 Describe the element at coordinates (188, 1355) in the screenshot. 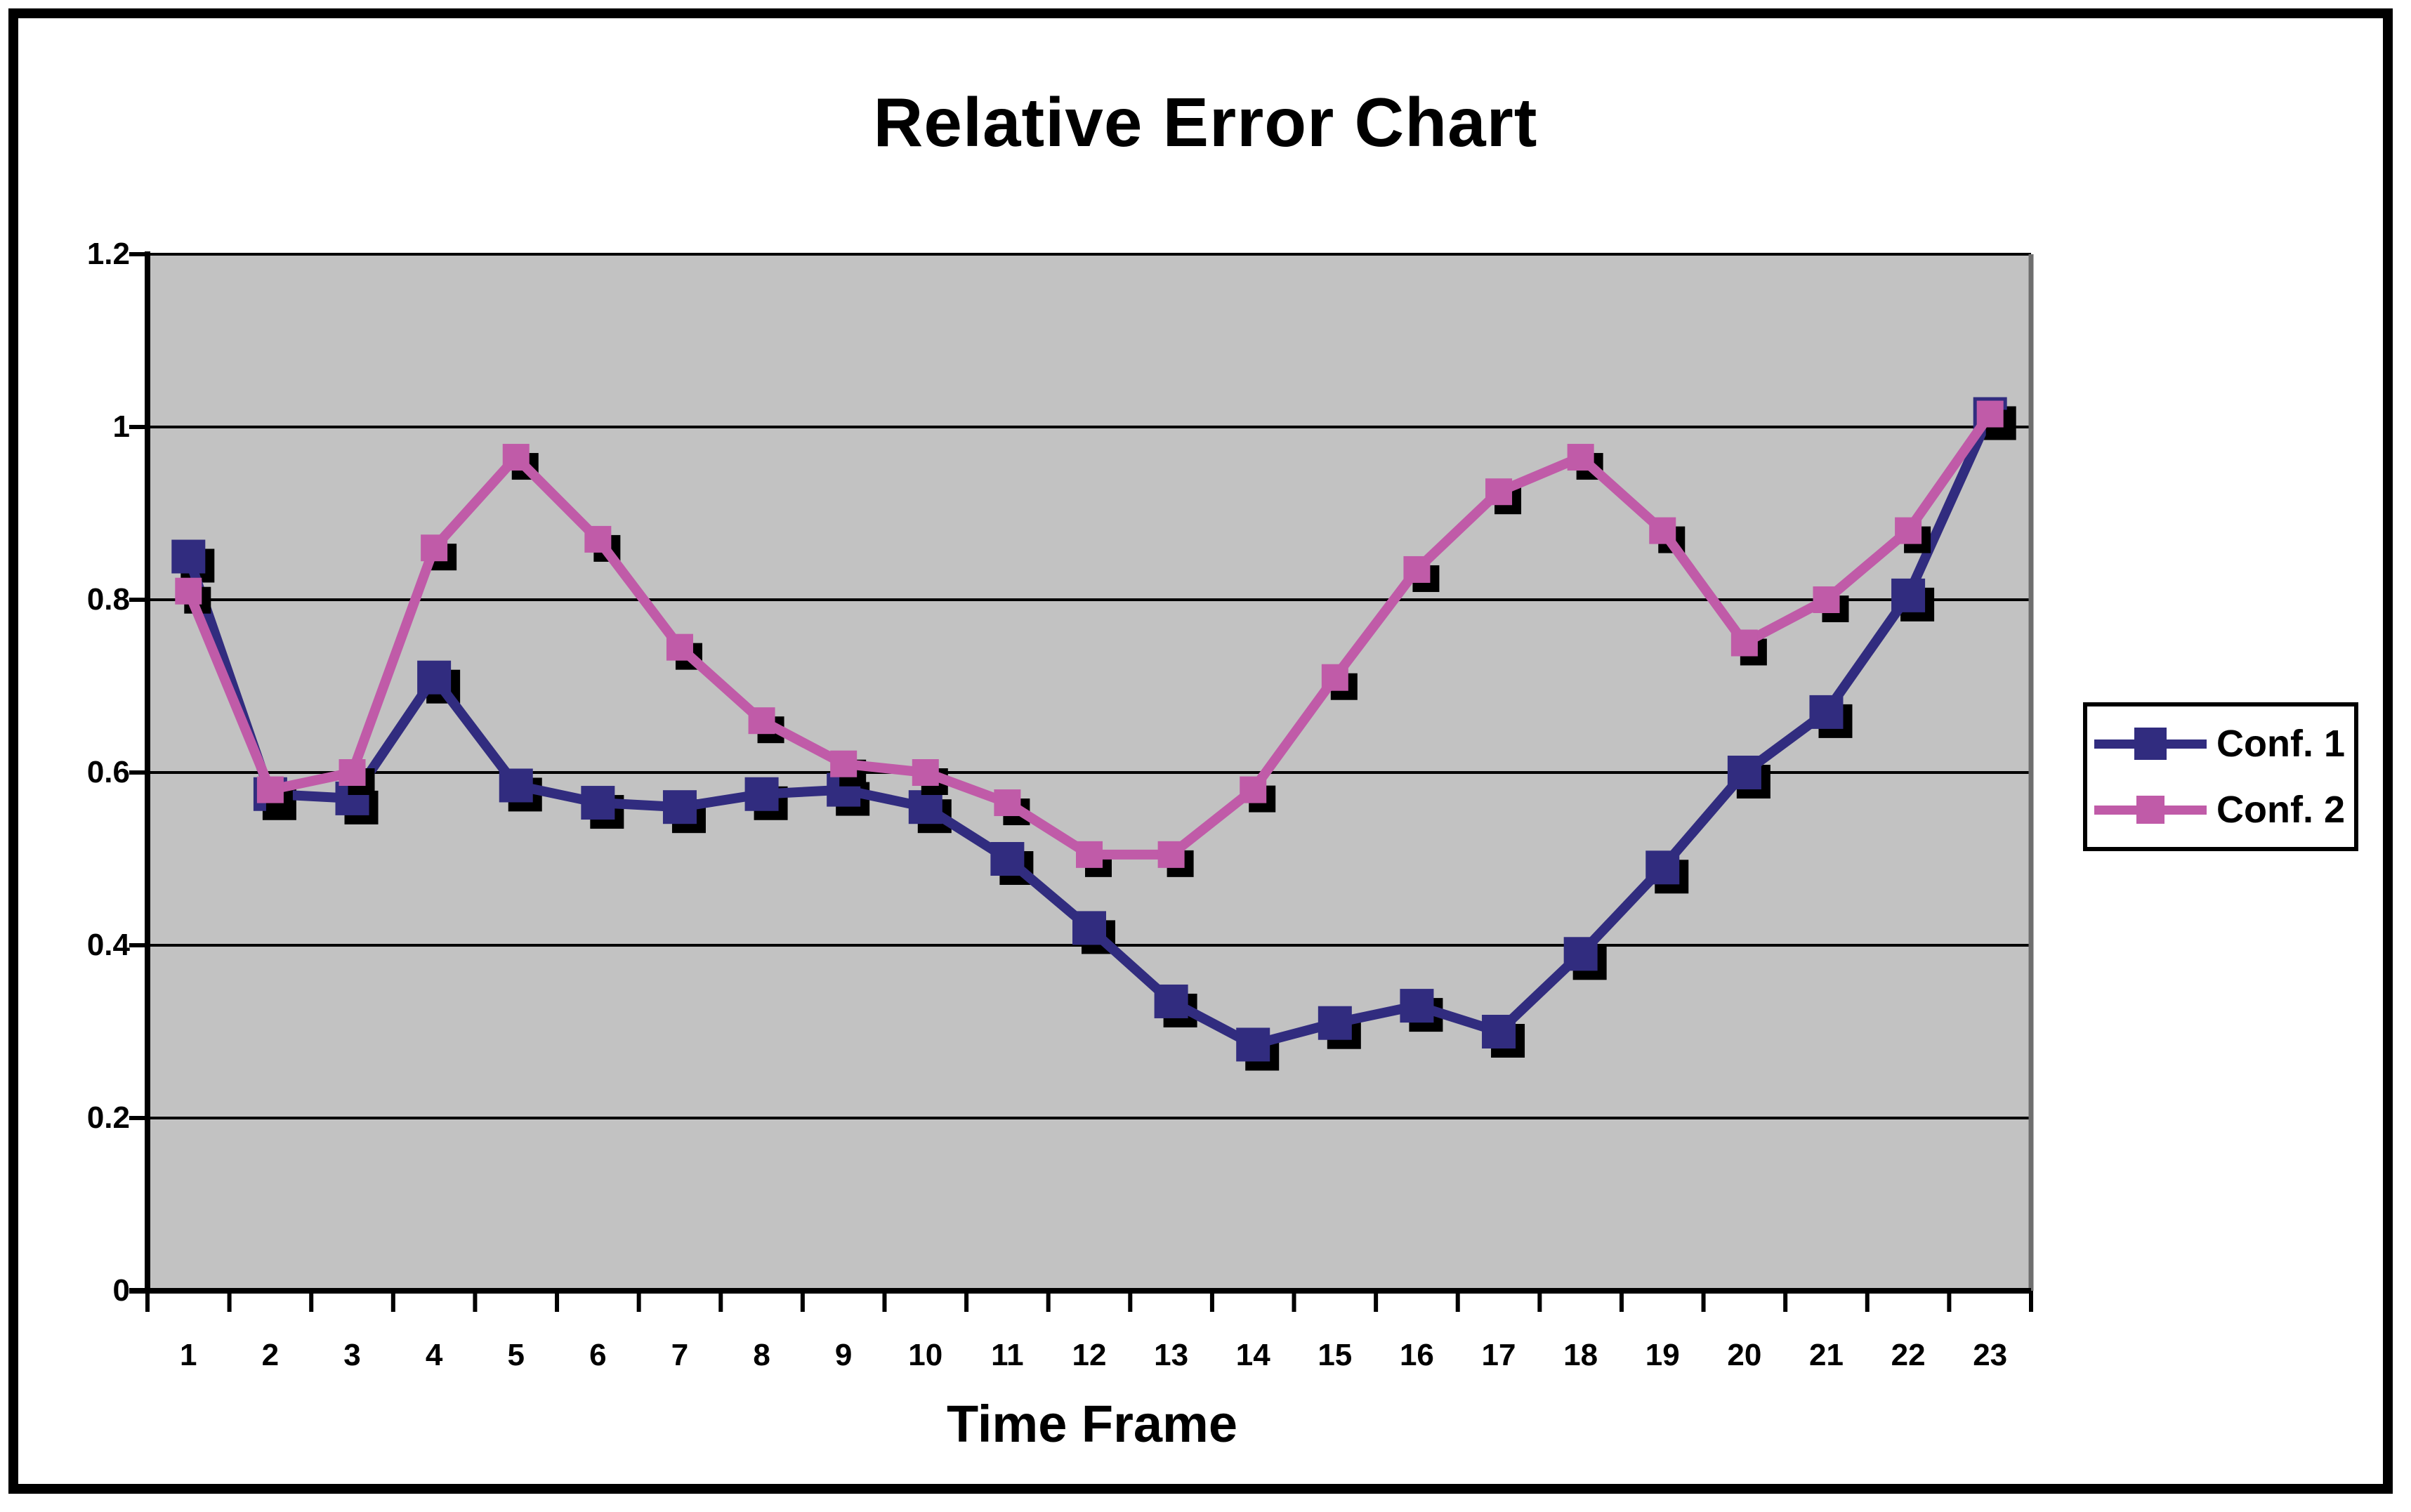

I see `x-tick-label-1: 1` at that location.